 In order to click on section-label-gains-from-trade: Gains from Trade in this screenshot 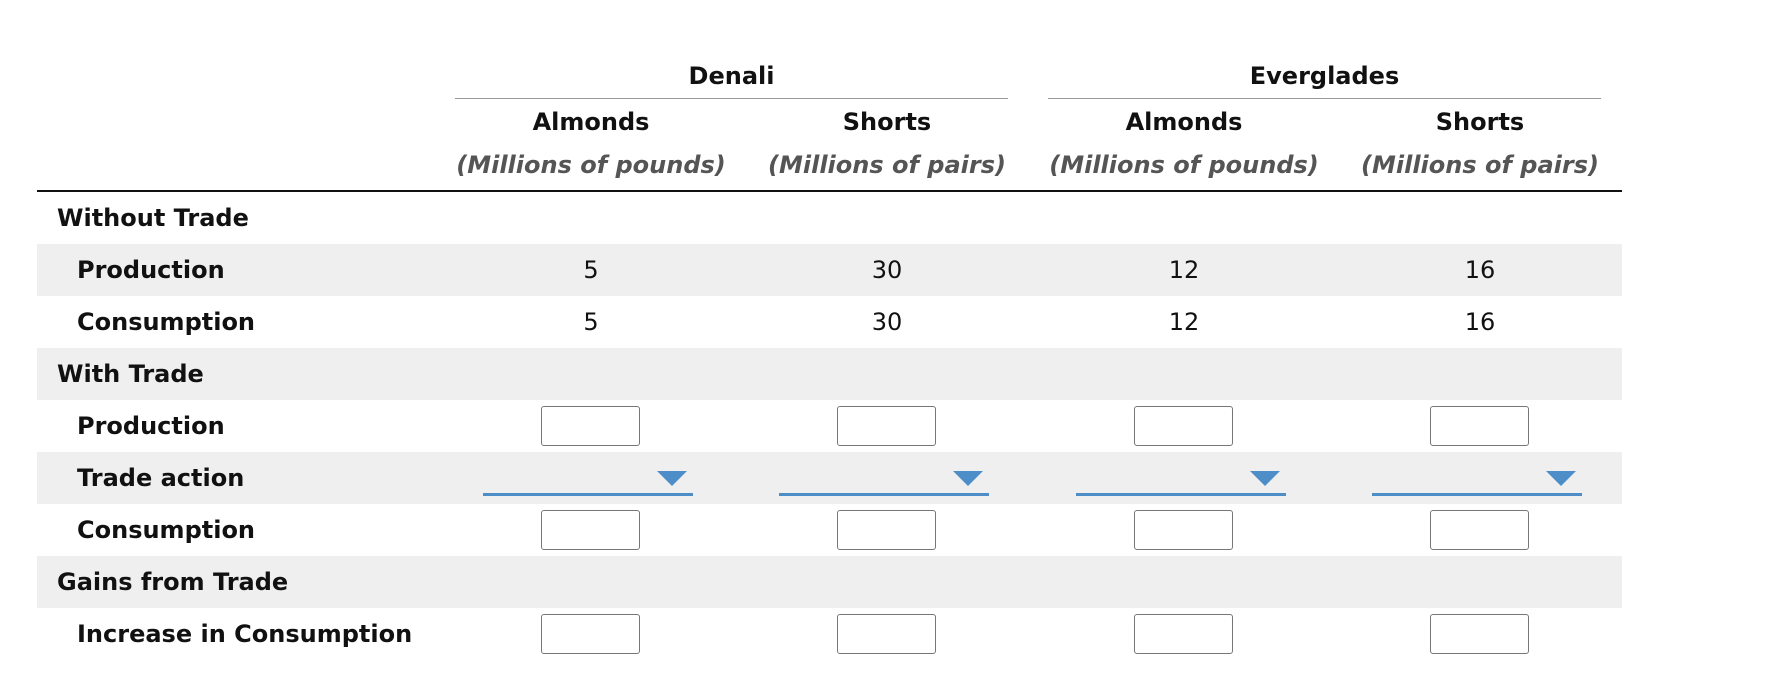, I will do `click(173, 582)`.